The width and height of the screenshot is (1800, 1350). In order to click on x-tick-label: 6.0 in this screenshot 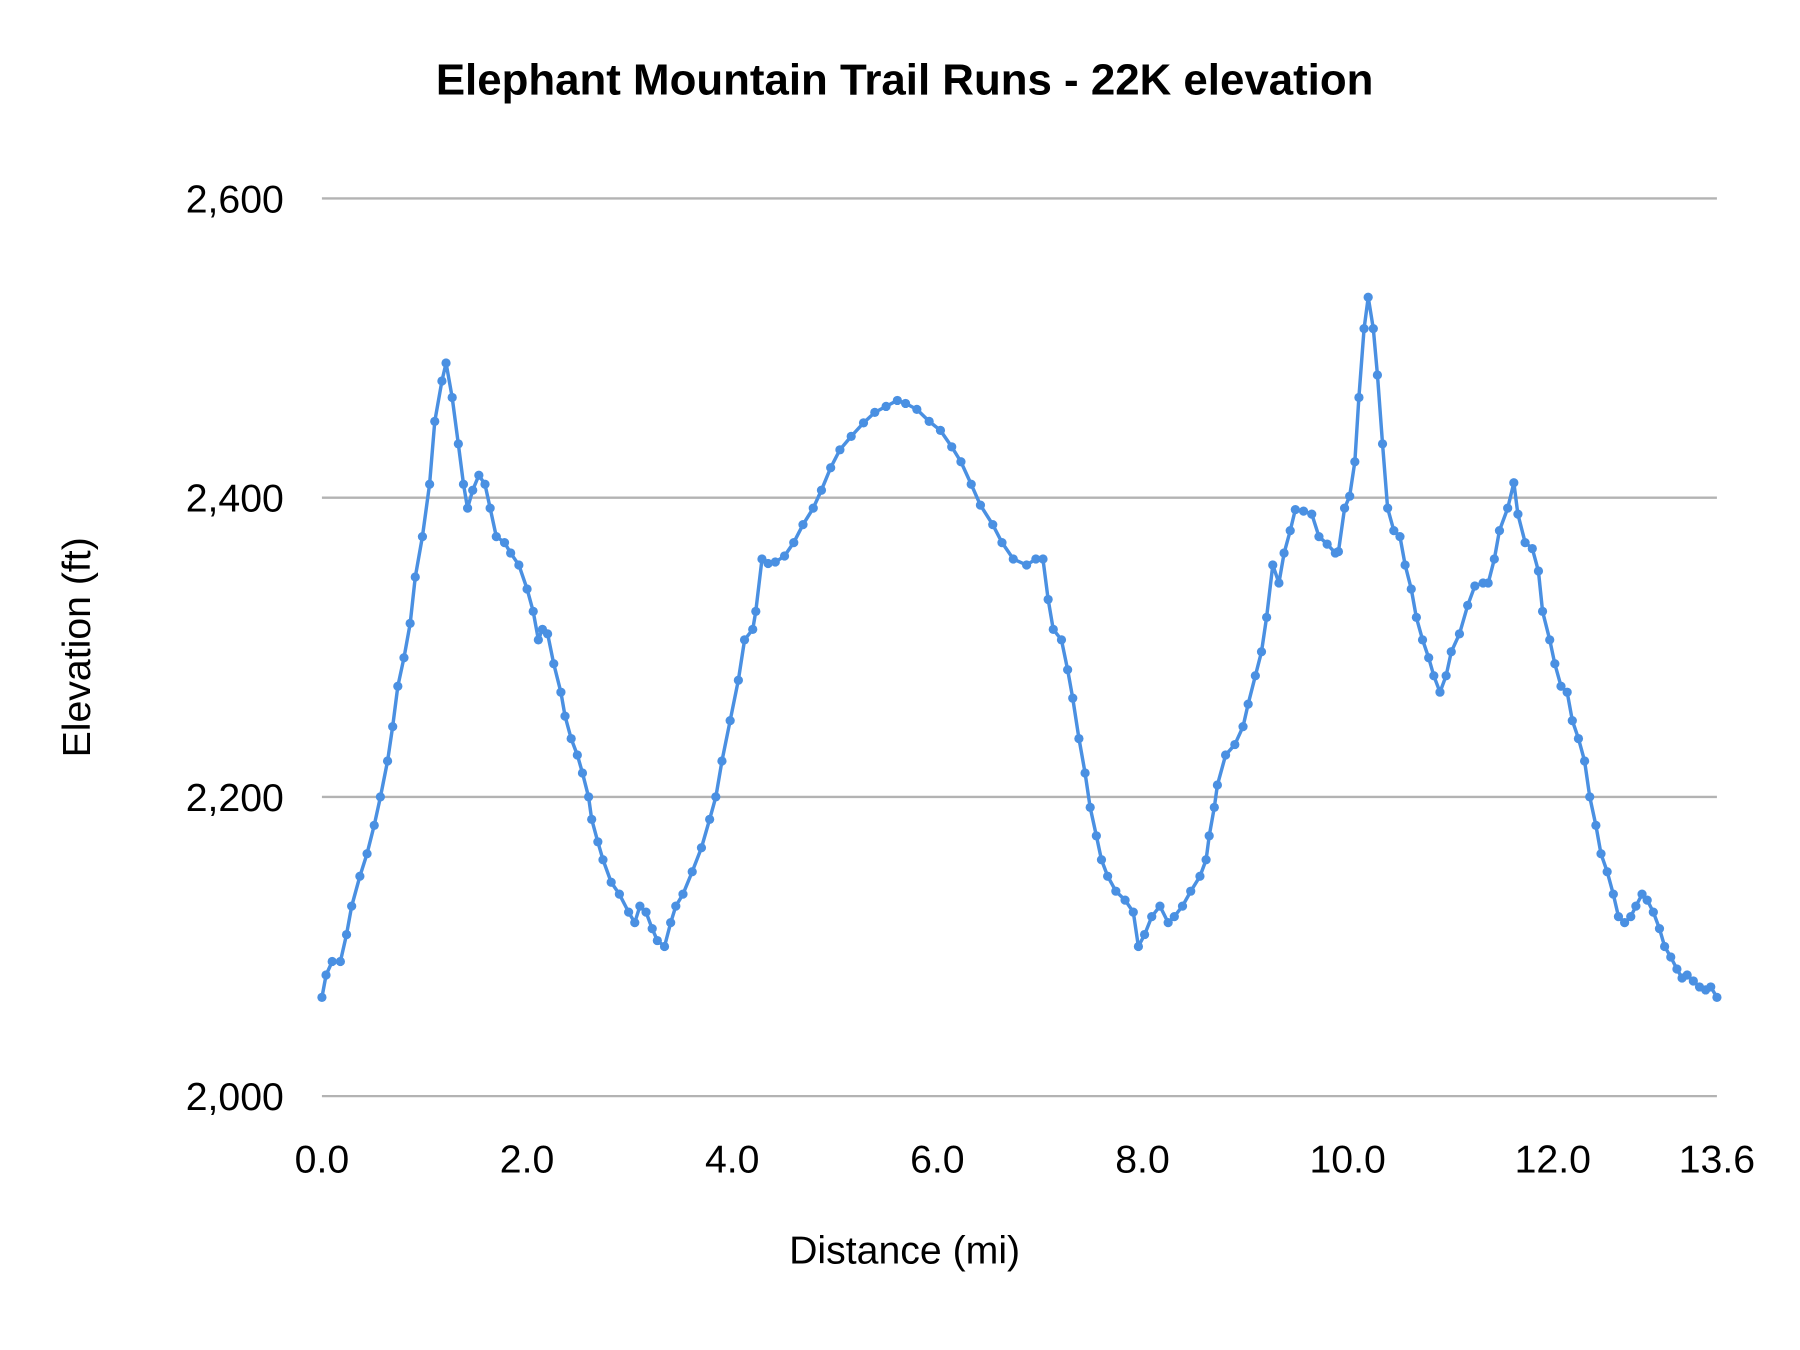, I will do `click(937, 1159)`.